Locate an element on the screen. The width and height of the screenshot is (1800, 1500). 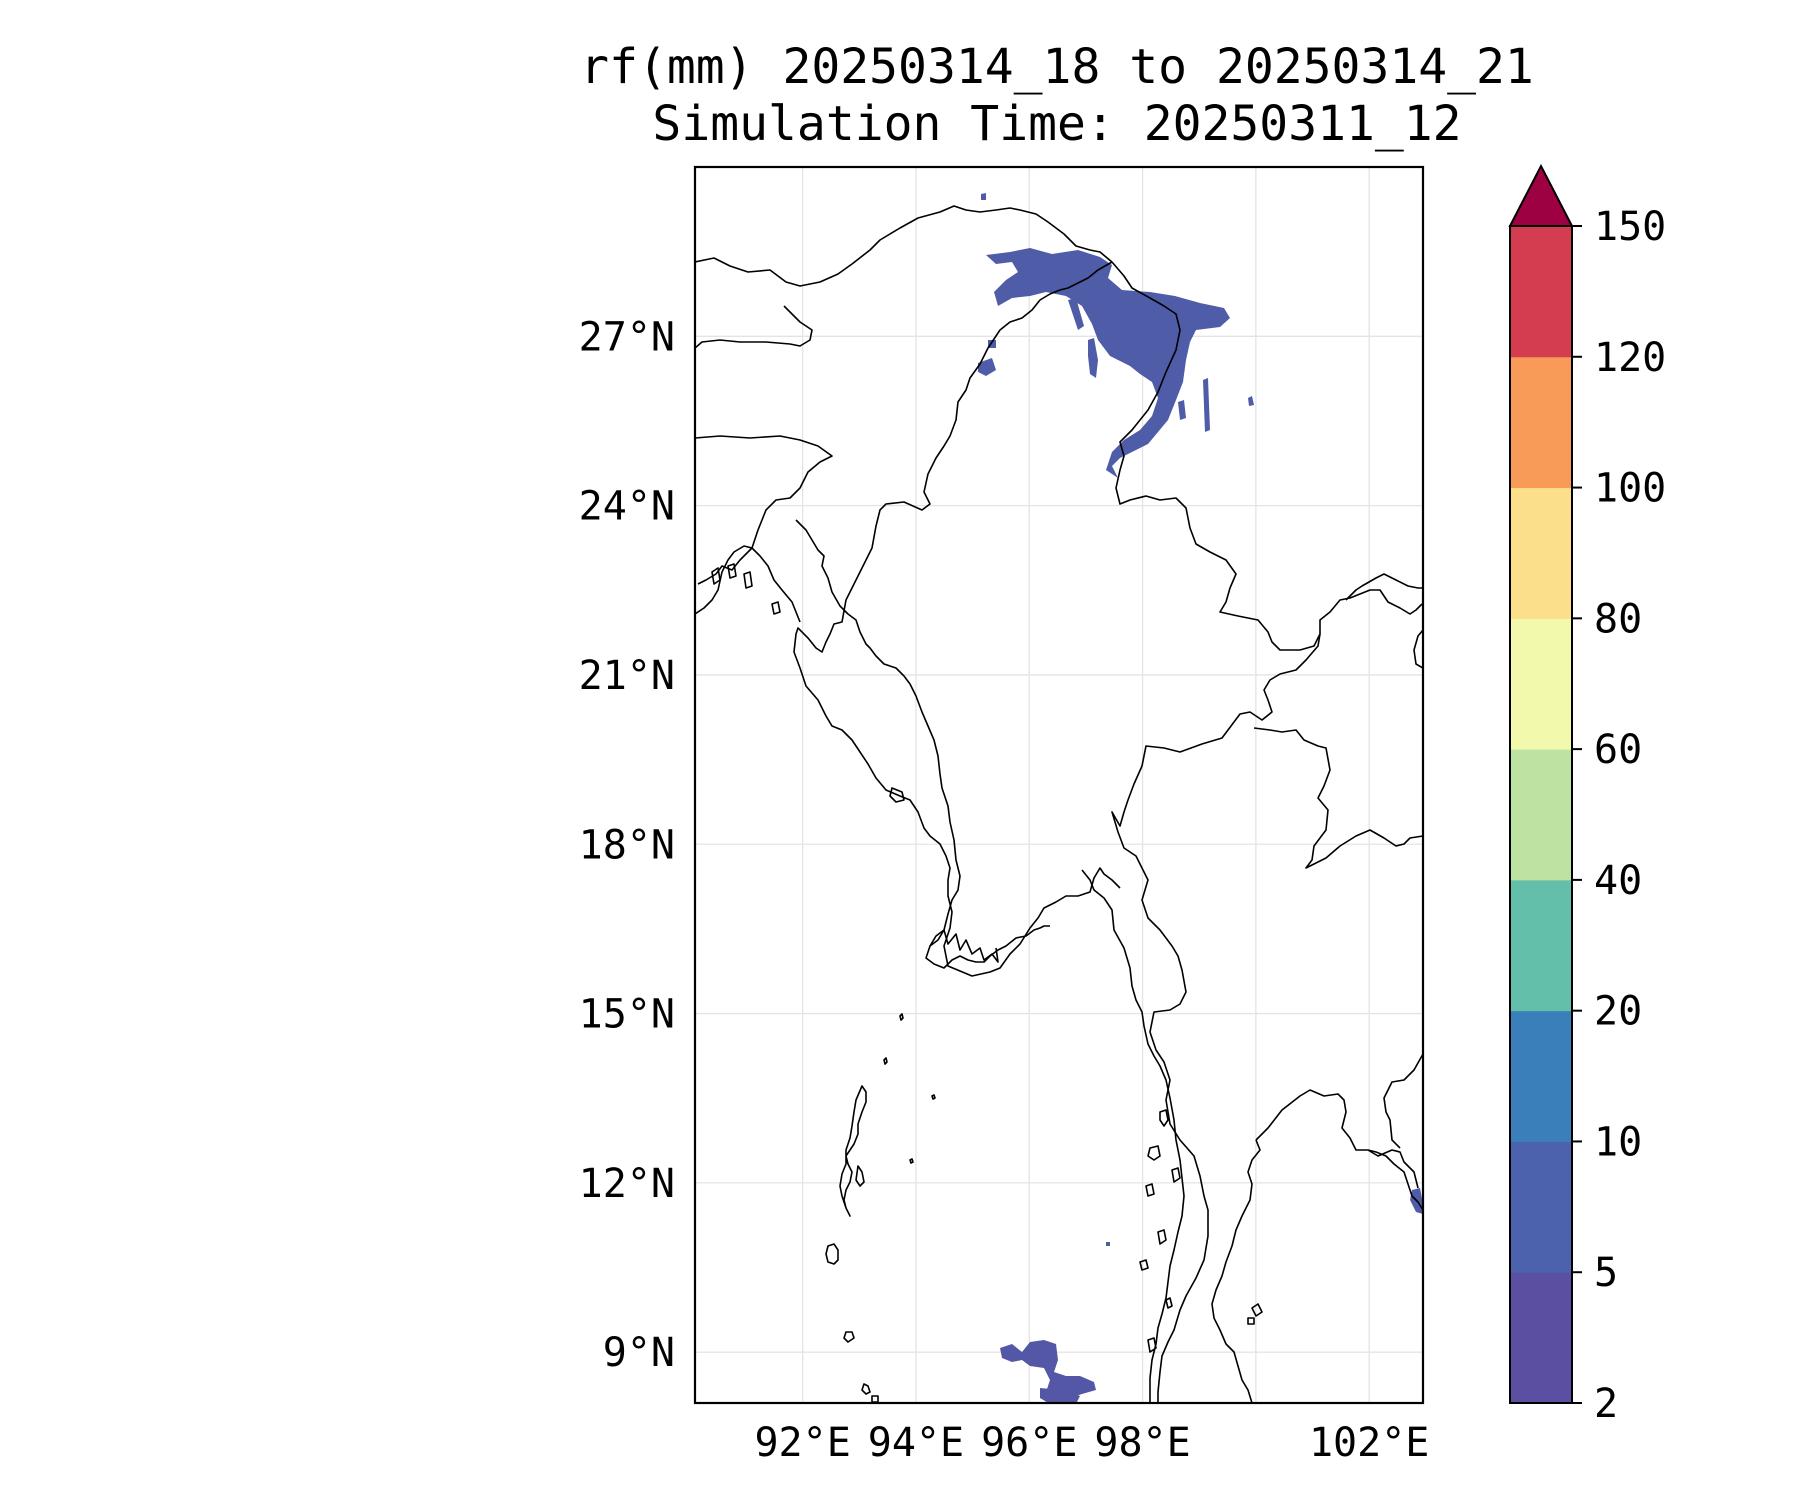
thailand-south-border is located at coordinates (1337, 1139).